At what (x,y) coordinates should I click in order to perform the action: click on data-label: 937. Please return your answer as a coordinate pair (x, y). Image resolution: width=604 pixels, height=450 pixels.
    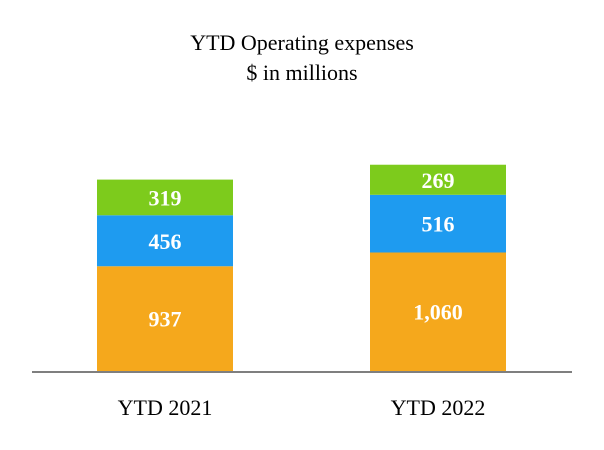
    Looking at the image, I should click on (165, 319).